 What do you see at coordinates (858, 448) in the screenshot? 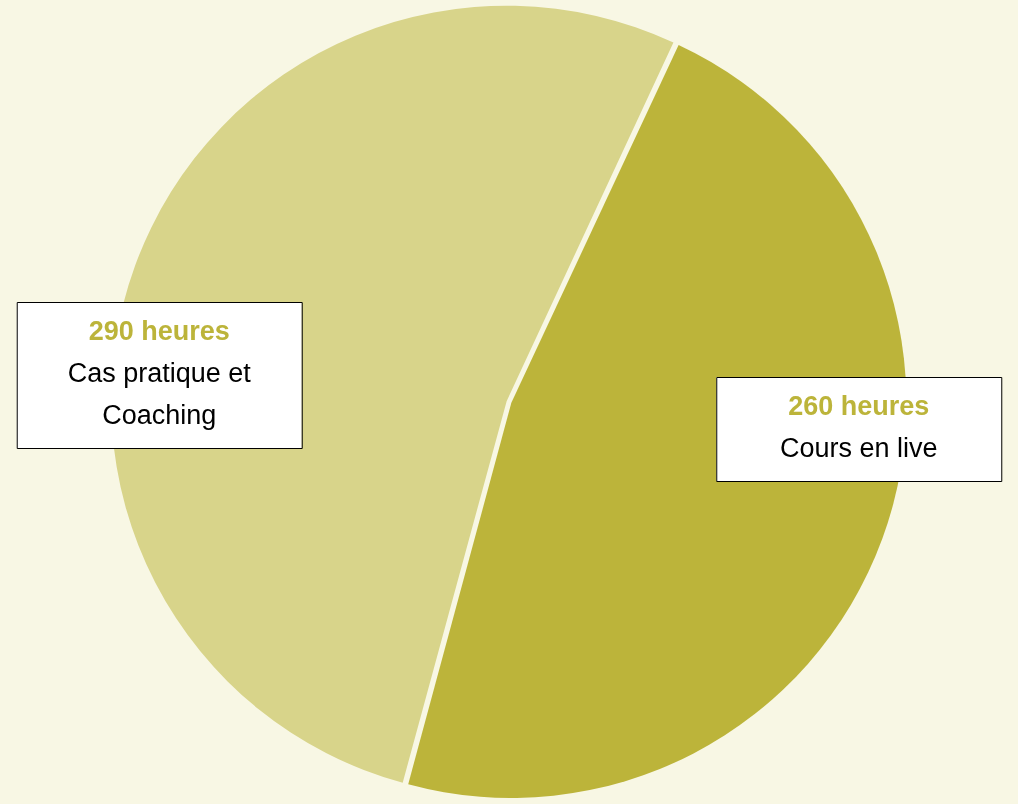
I see `slice-label: Cours en live` at bounding box center [858, 448].